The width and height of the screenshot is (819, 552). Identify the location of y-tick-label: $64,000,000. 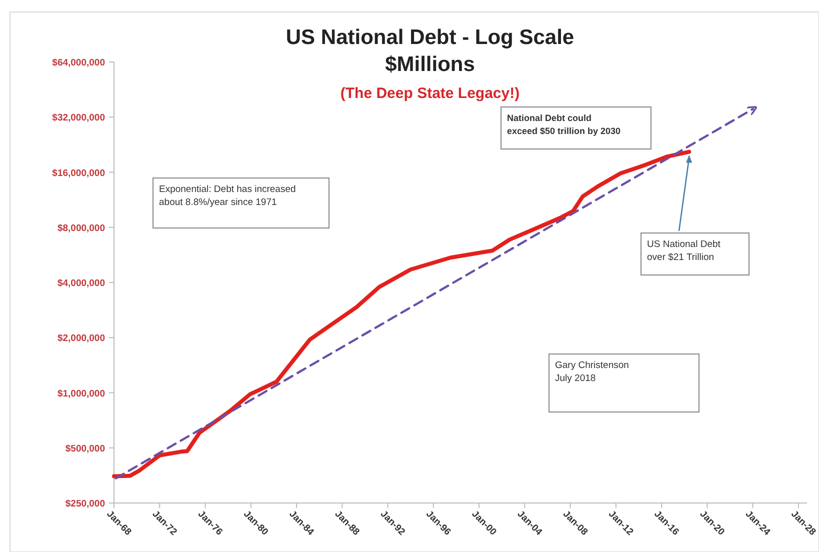
(78, 63).